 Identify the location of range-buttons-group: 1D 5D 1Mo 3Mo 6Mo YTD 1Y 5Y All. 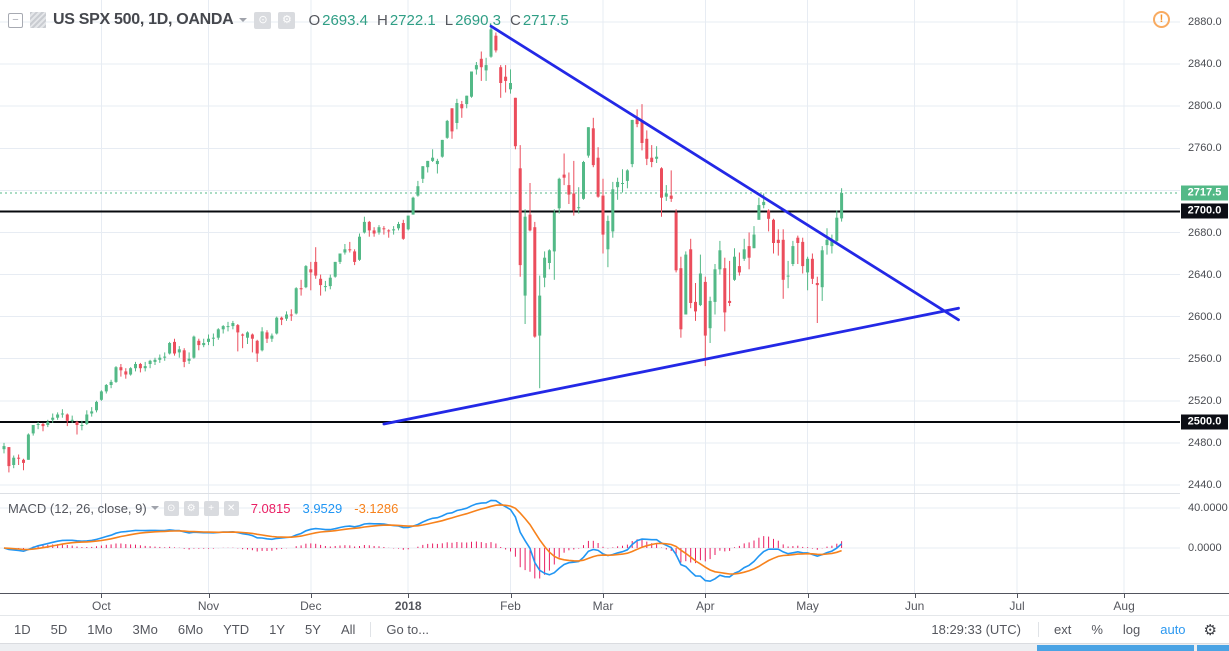
(184, 629).